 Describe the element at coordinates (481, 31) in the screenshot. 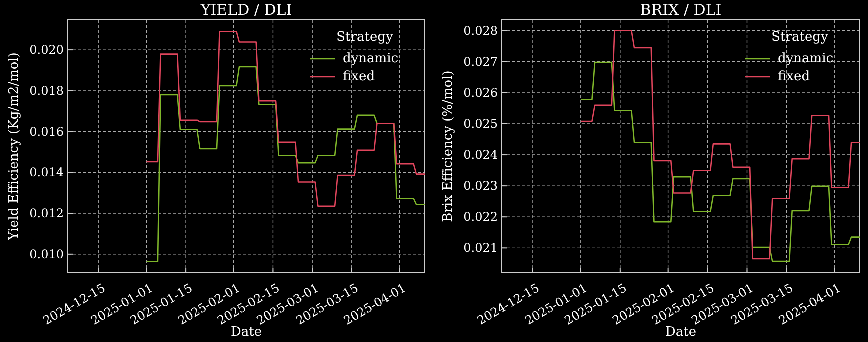

I see `y-tick-label: 0.028` at that location.